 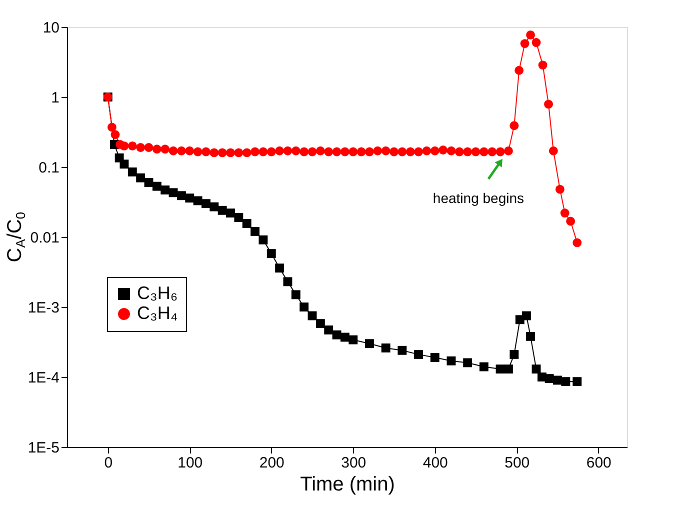 What do you see at coordinates (157, 313) in the screenshot?
I see `legend-label: C₃H₄` at bounding box center [157, 313].